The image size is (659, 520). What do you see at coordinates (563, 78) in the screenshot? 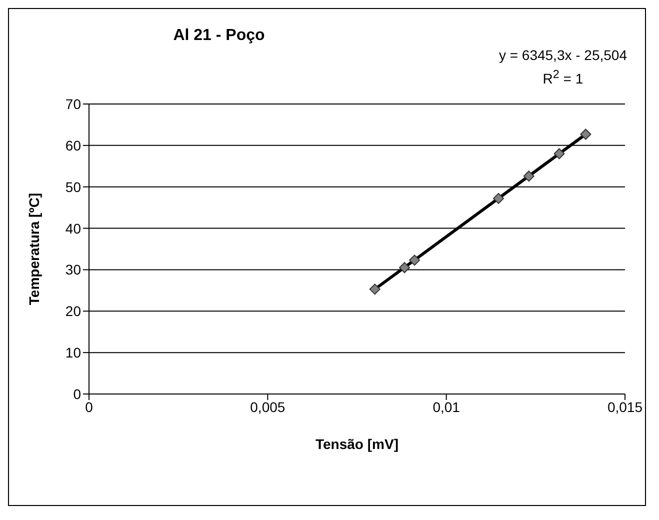
I see `text: R$^{2}$ = 1` at bounding box center [563, 78].